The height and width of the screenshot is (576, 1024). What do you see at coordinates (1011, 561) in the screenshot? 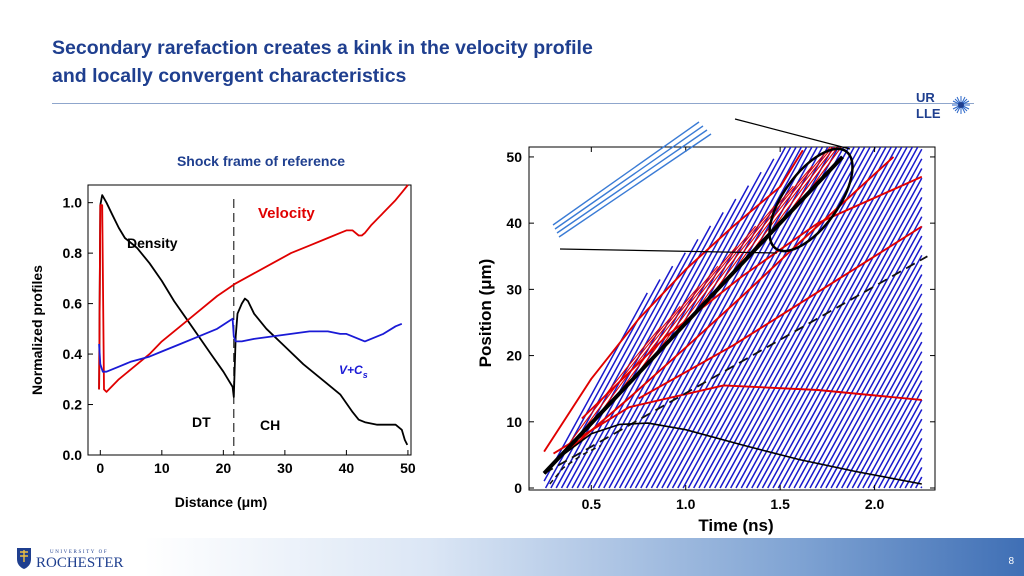
I see `page-number: 8` at bounding box center [1011, 561].